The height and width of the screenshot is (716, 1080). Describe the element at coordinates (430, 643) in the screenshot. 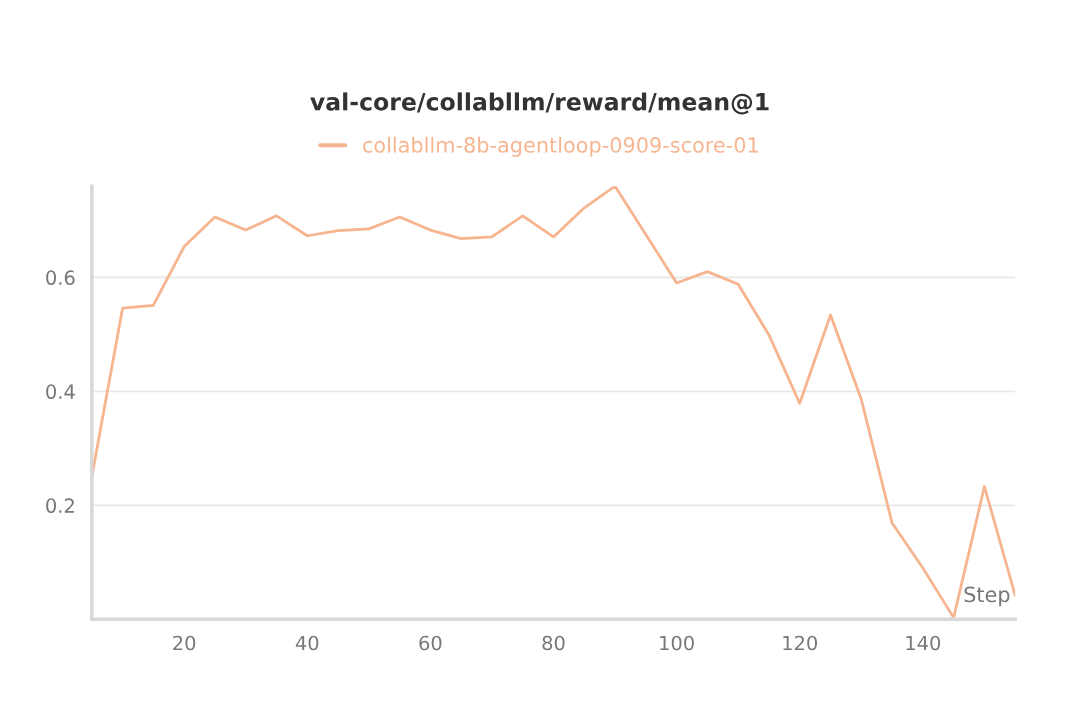

I see `x-tick-label: 60` at that location.